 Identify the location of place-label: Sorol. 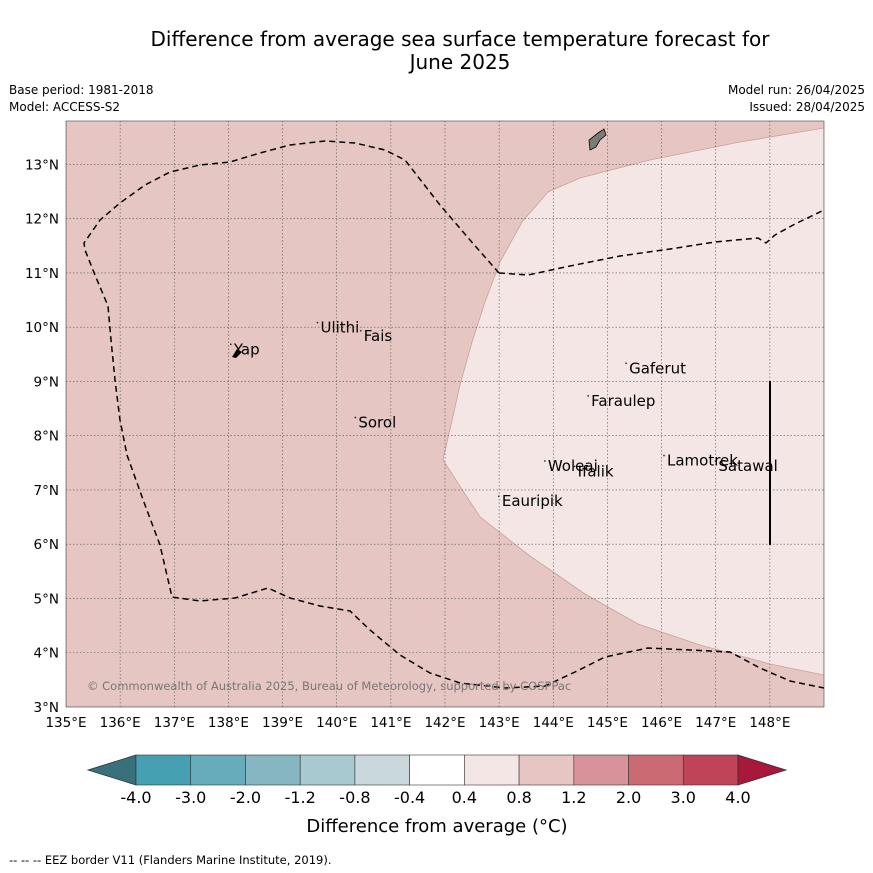
(377, 423).